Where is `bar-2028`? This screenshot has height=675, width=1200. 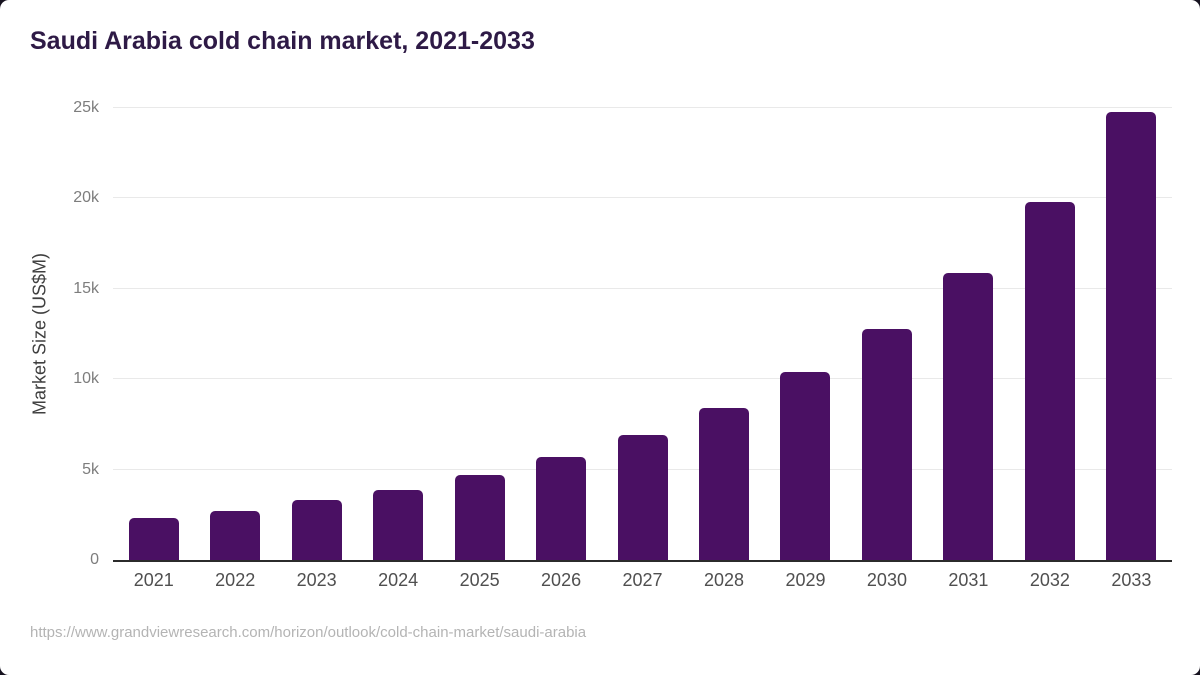
bar-2028 is located at coordinates (724, 484).